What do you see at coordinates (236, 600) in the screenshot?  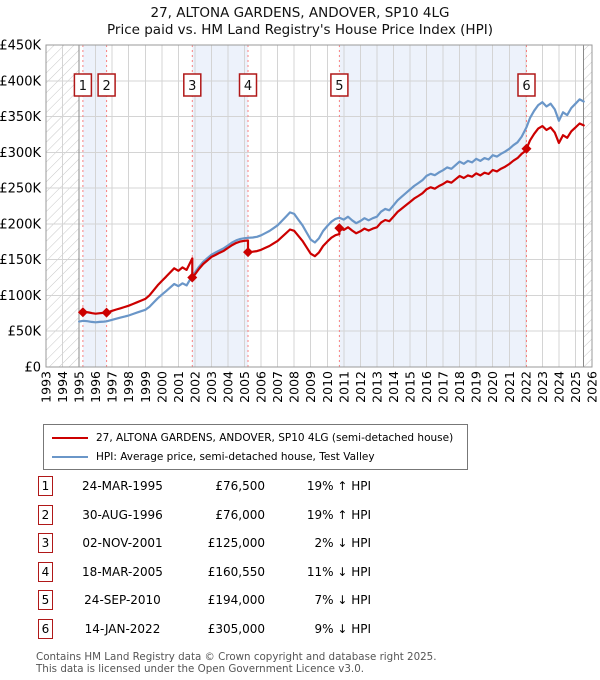 I see `sale-price: £194,000` at bounding box center [236, 600].